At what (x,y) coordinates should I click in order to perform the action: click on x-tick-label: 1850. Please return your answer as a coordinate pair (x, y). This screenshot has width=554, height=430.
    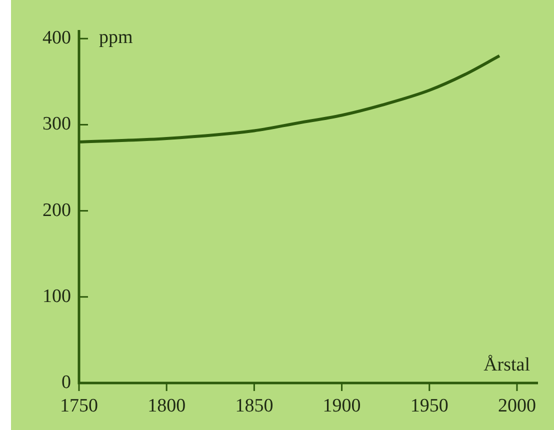
    Looking at the image, I should click on (254, 405).